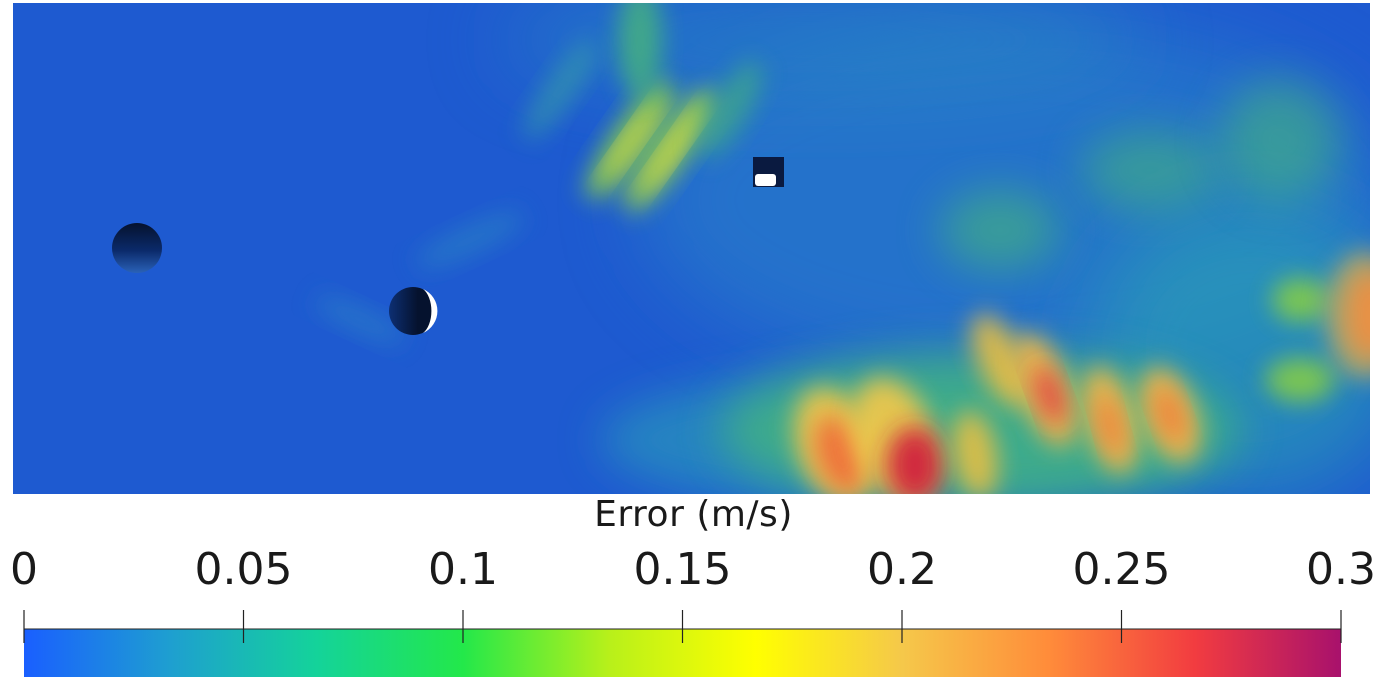  I want to click on colorbar-tick-label: 0.3, so click(1341, 569).